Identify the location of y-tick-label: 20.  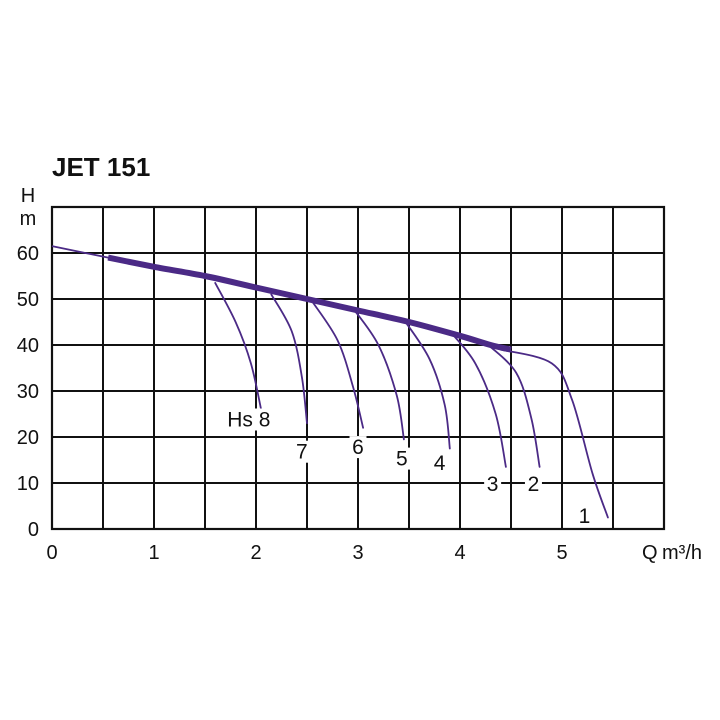
(28, 438).